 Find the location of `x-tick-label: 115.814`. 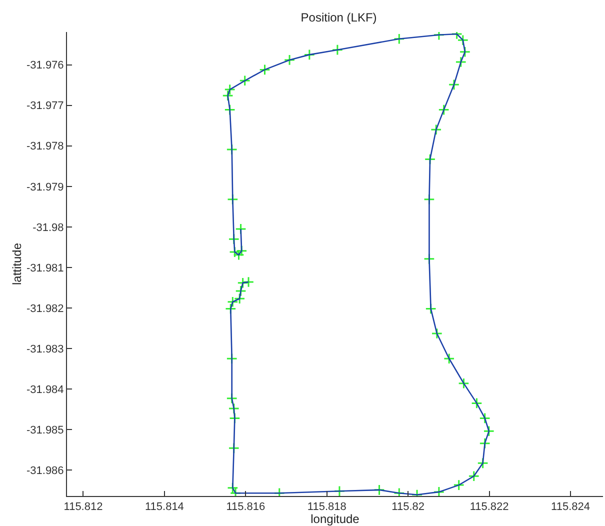

x-tick-label: 115.814 is located at coordinates (164, 507).